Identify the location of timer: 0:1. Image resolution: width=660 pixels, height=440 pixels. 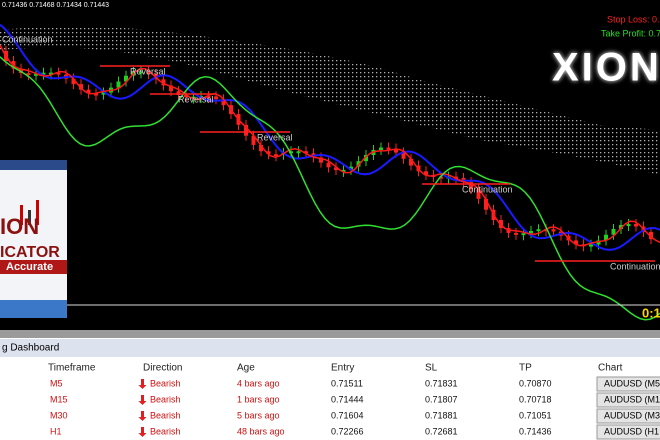
(651, 312).